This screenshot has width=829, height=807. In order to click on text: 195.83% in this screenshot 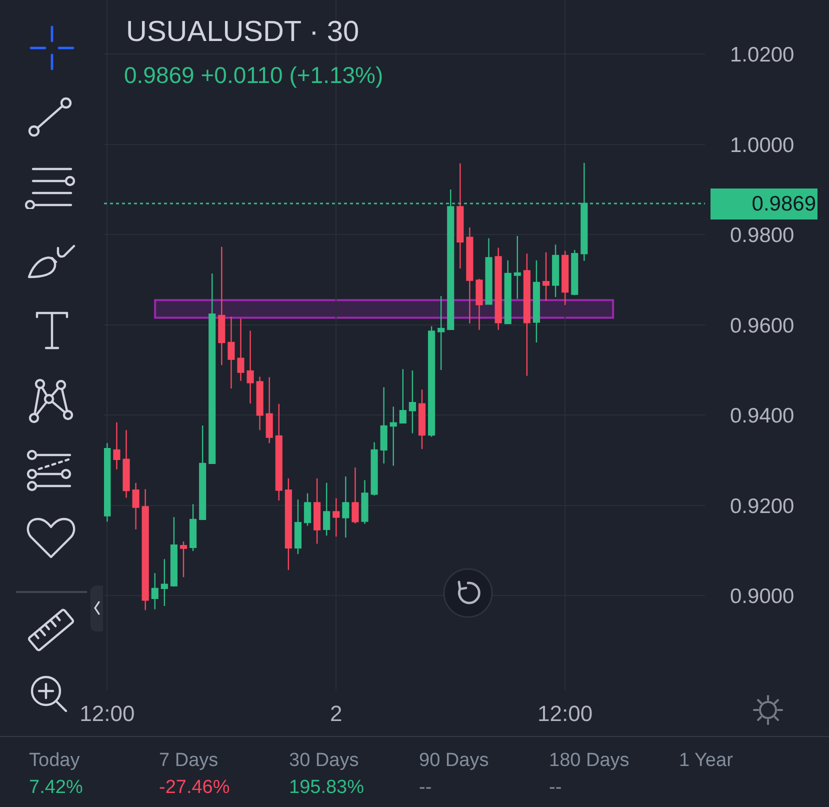, I will do `click(326, 787)`.